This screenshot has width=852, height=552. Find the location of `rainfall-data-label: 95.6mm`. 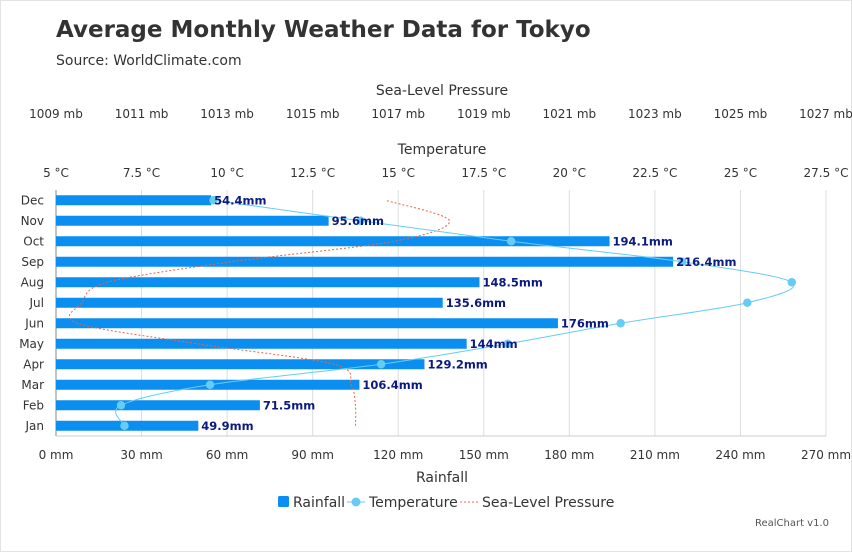

rainfall-data-label: 95.6mm is located at coordinates (358, 221).